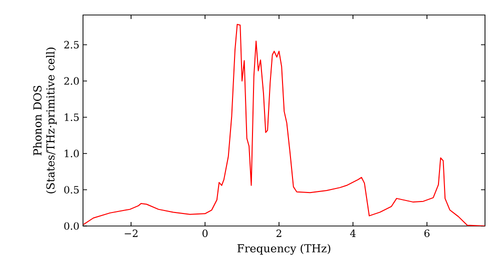 The height and width of the screenshot is (280, 500). What do you see at coordinates (205, 234) in the screenshot?
I see `x-tick-label: 0` at bounding box center [205, 234].